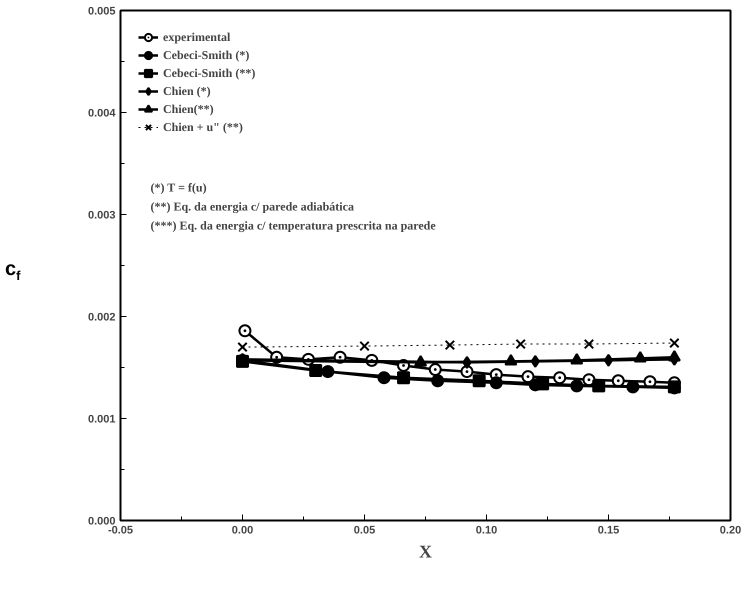  What do you see at coordinates (425, 552) in the screenshot?
I see `x-axis-title: X` at bounding box center [425, 552].